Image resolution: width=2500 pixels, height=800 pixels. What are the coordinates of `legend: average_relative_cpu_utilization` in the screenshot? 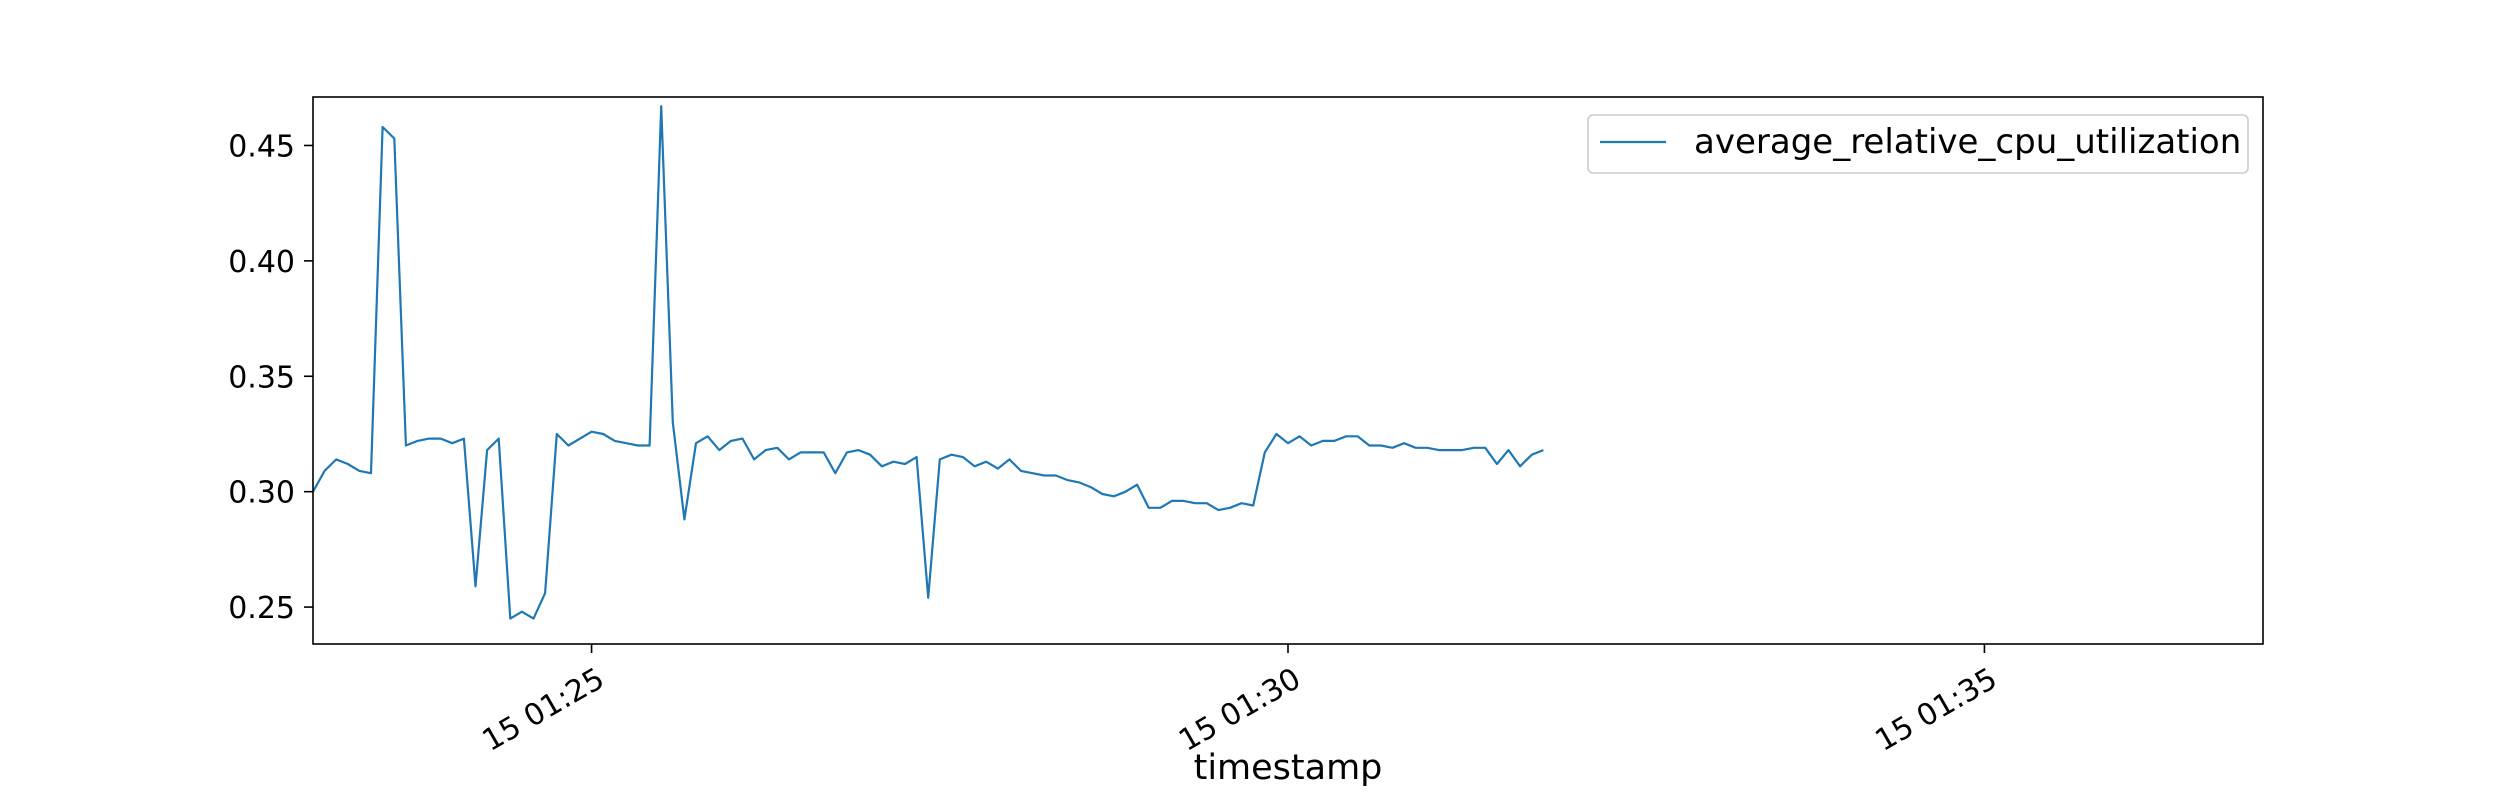 It's located at (1918, 144).